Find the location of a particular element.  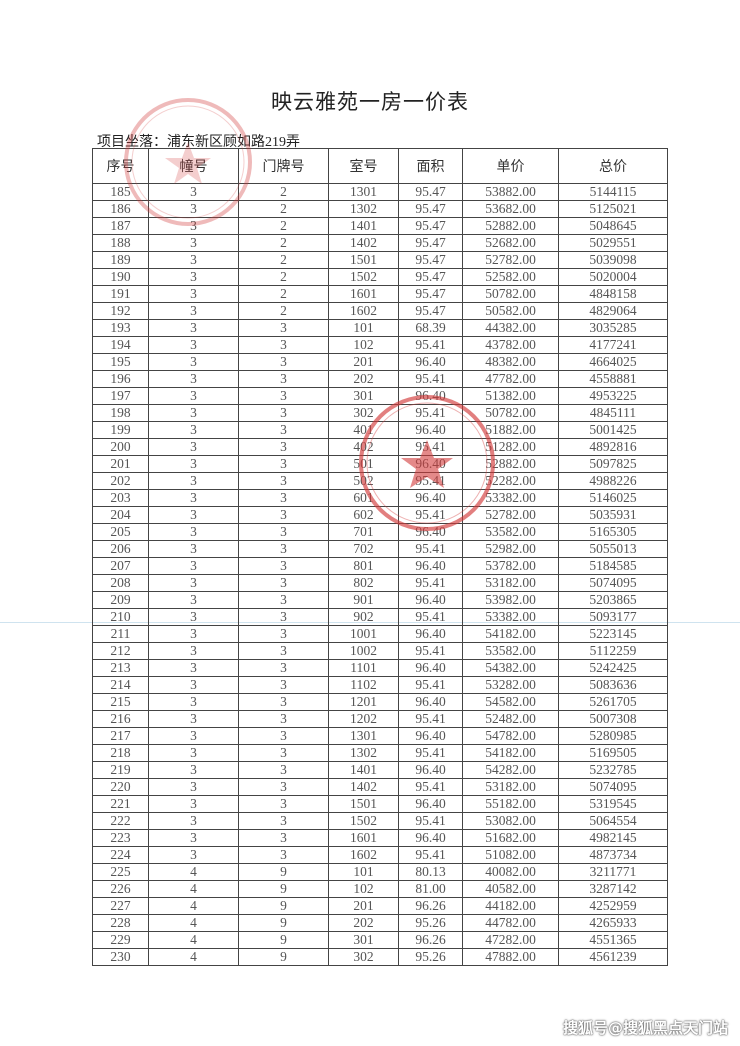

table-cell: 5112259 is located at coordinates (613, 651).